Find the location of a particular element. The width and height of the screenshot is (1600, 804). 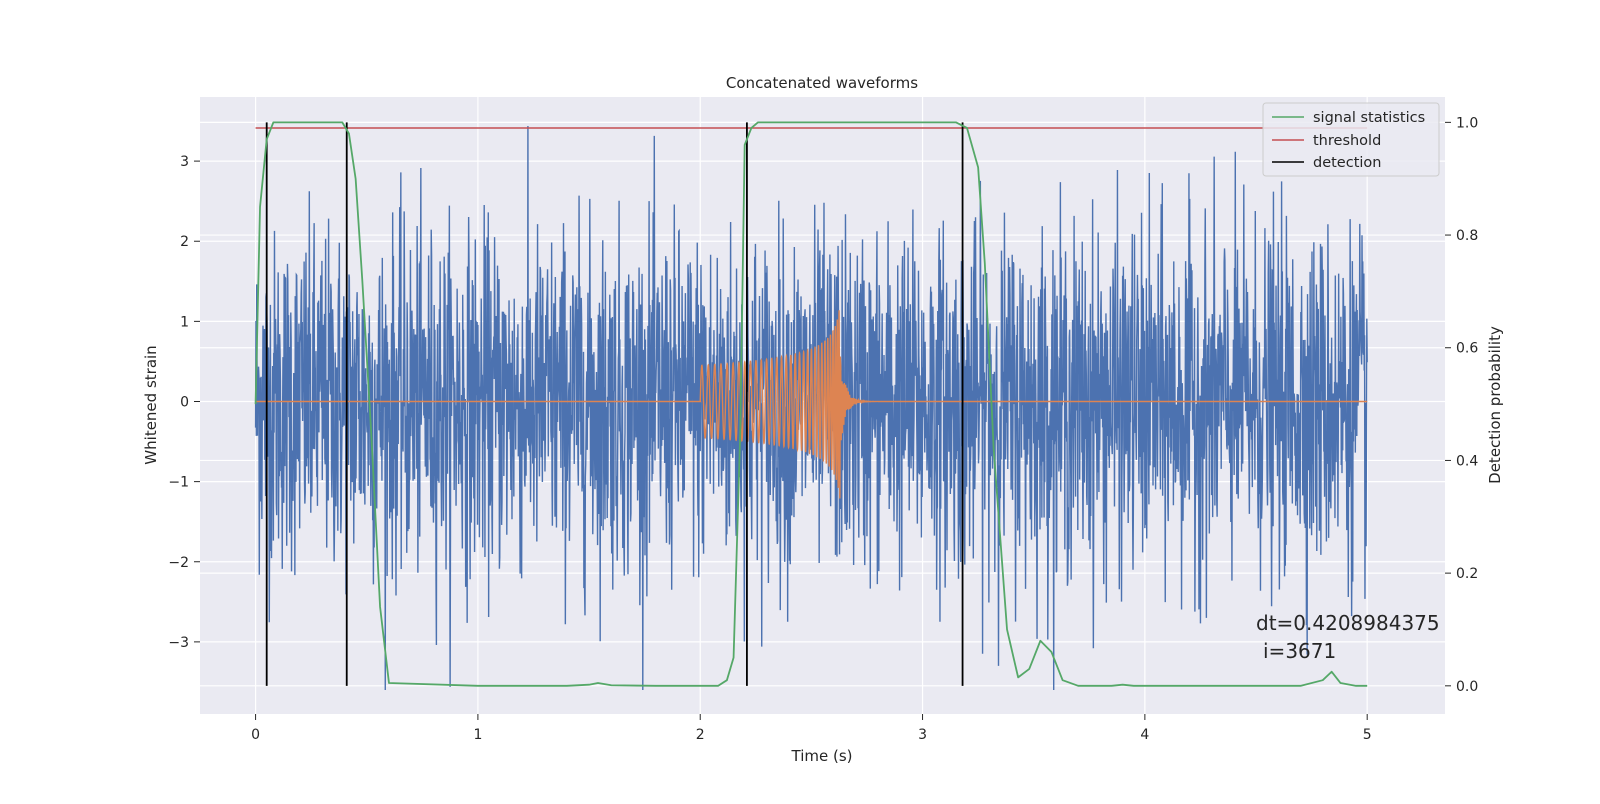

y-left-tick-label: 1 is located at coordinates (184, 322).